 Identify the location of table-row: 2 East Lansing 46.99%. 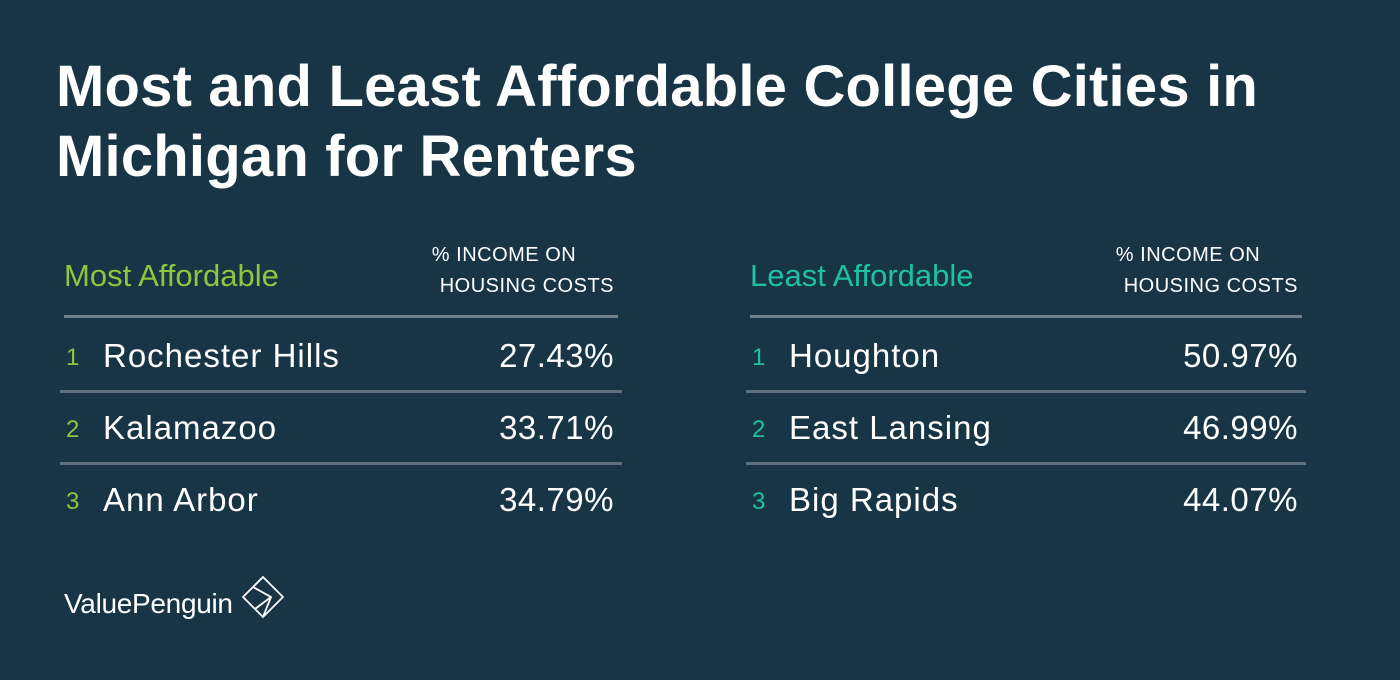
(1026, 428).